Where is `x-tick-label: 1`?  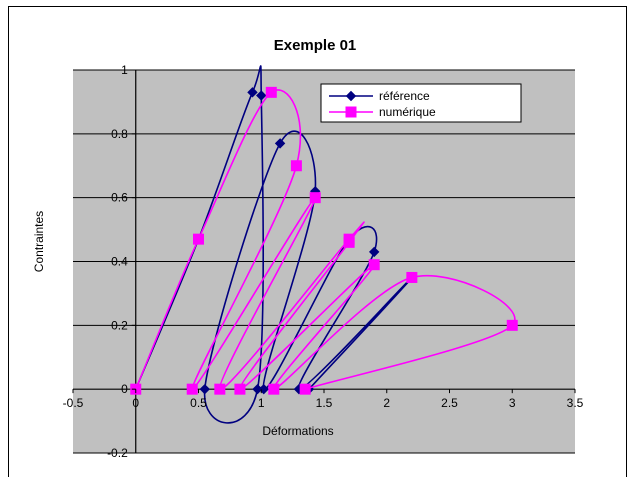 x-tick-label: 1 is located at coordinates (261, 403).